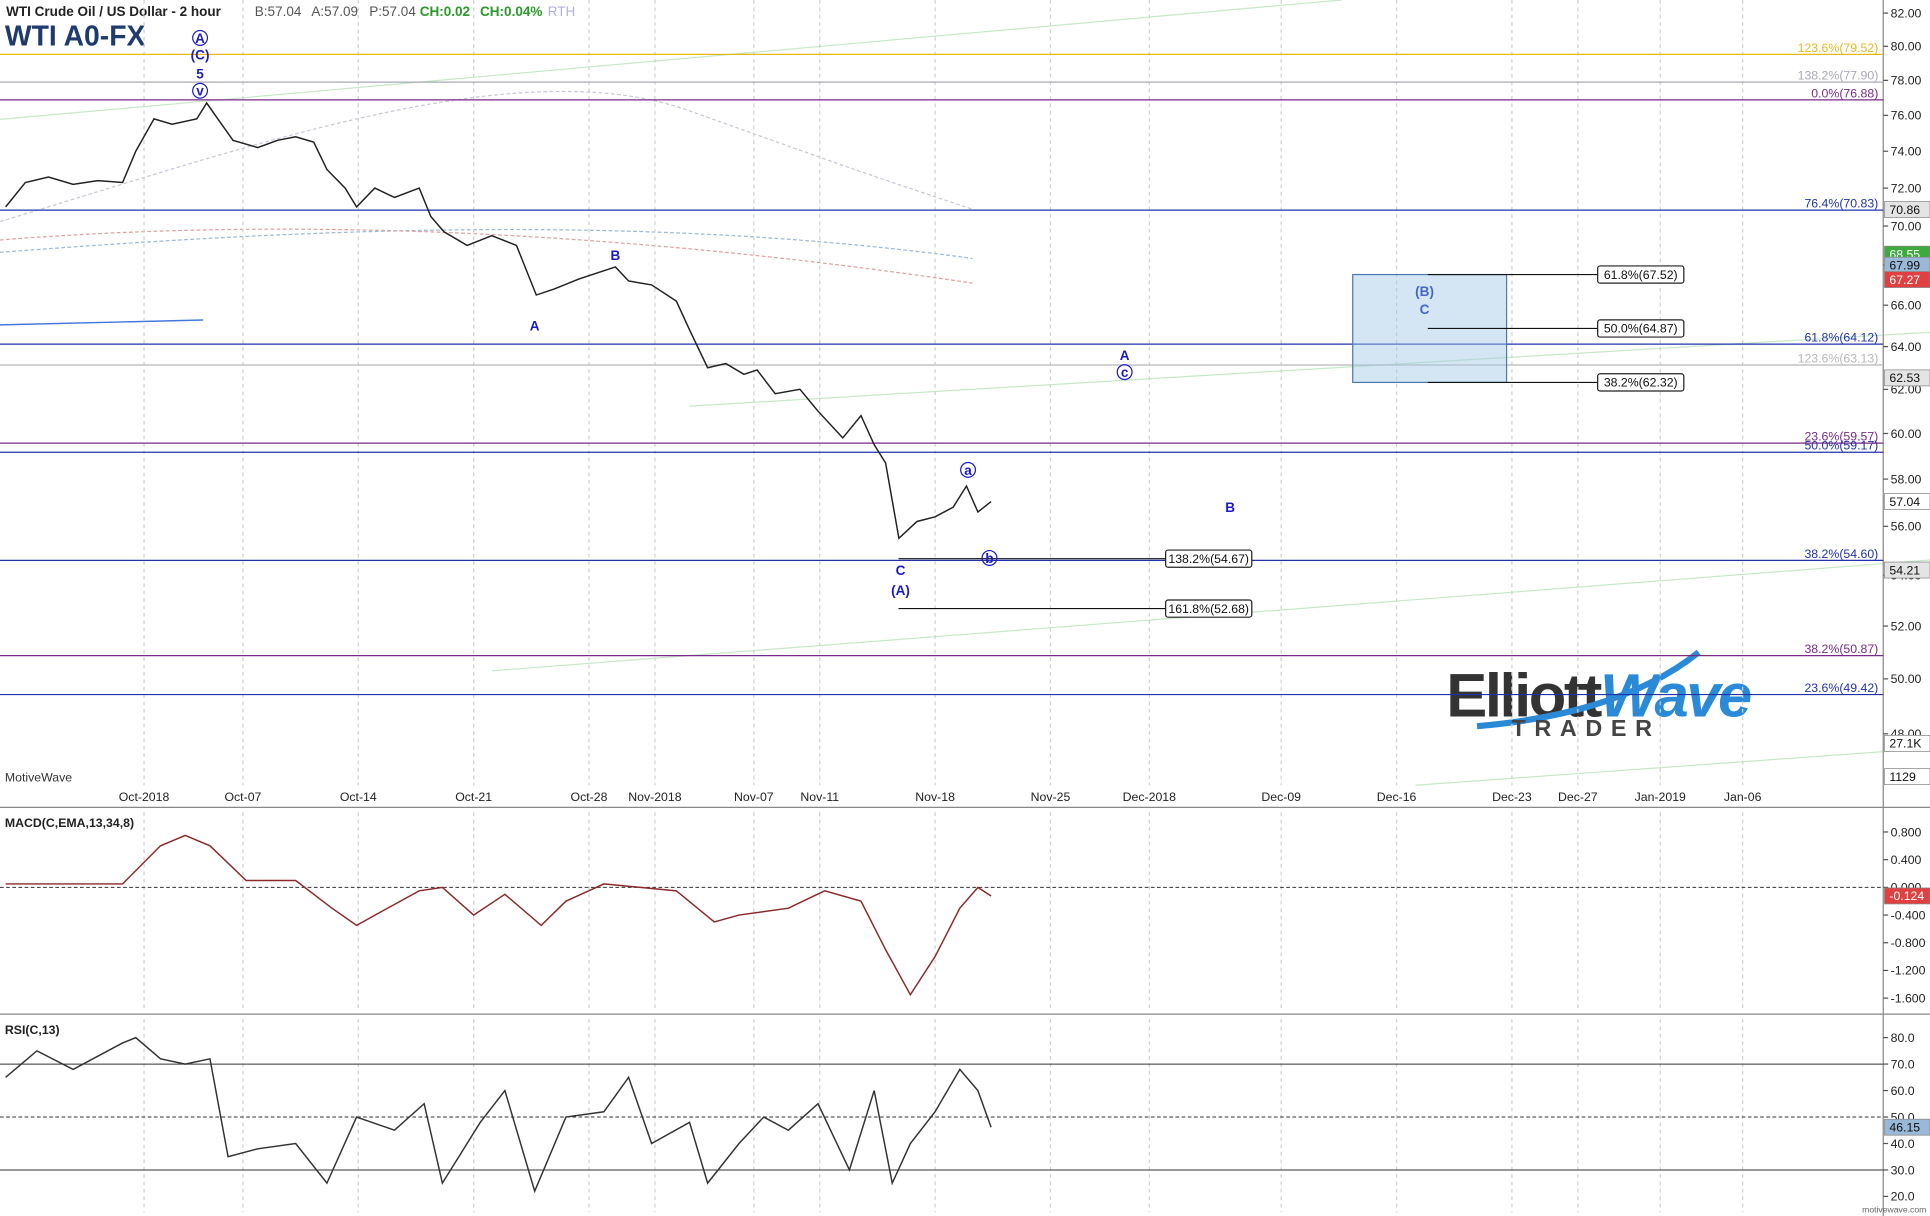  What do you see at coordinates (1512, 797) in the screenshot?
I see `x-tick-label: Dec-23` at bounding box center [1512, 797].